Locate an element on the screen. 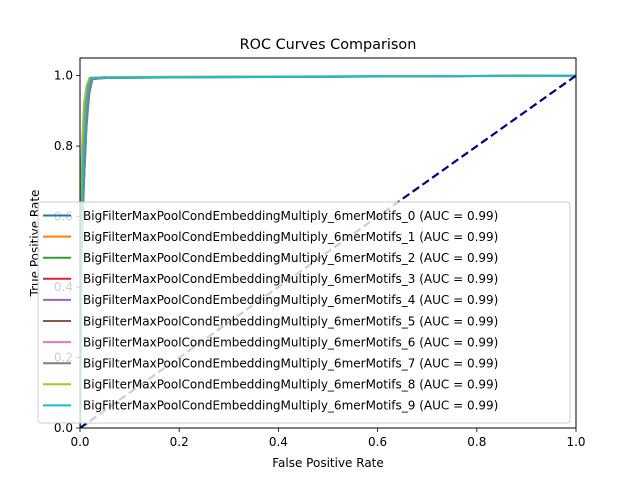 The height and width of the screenshot is (480, 640). y-tick-label: 1.0 is located at coordinates (63, 76).